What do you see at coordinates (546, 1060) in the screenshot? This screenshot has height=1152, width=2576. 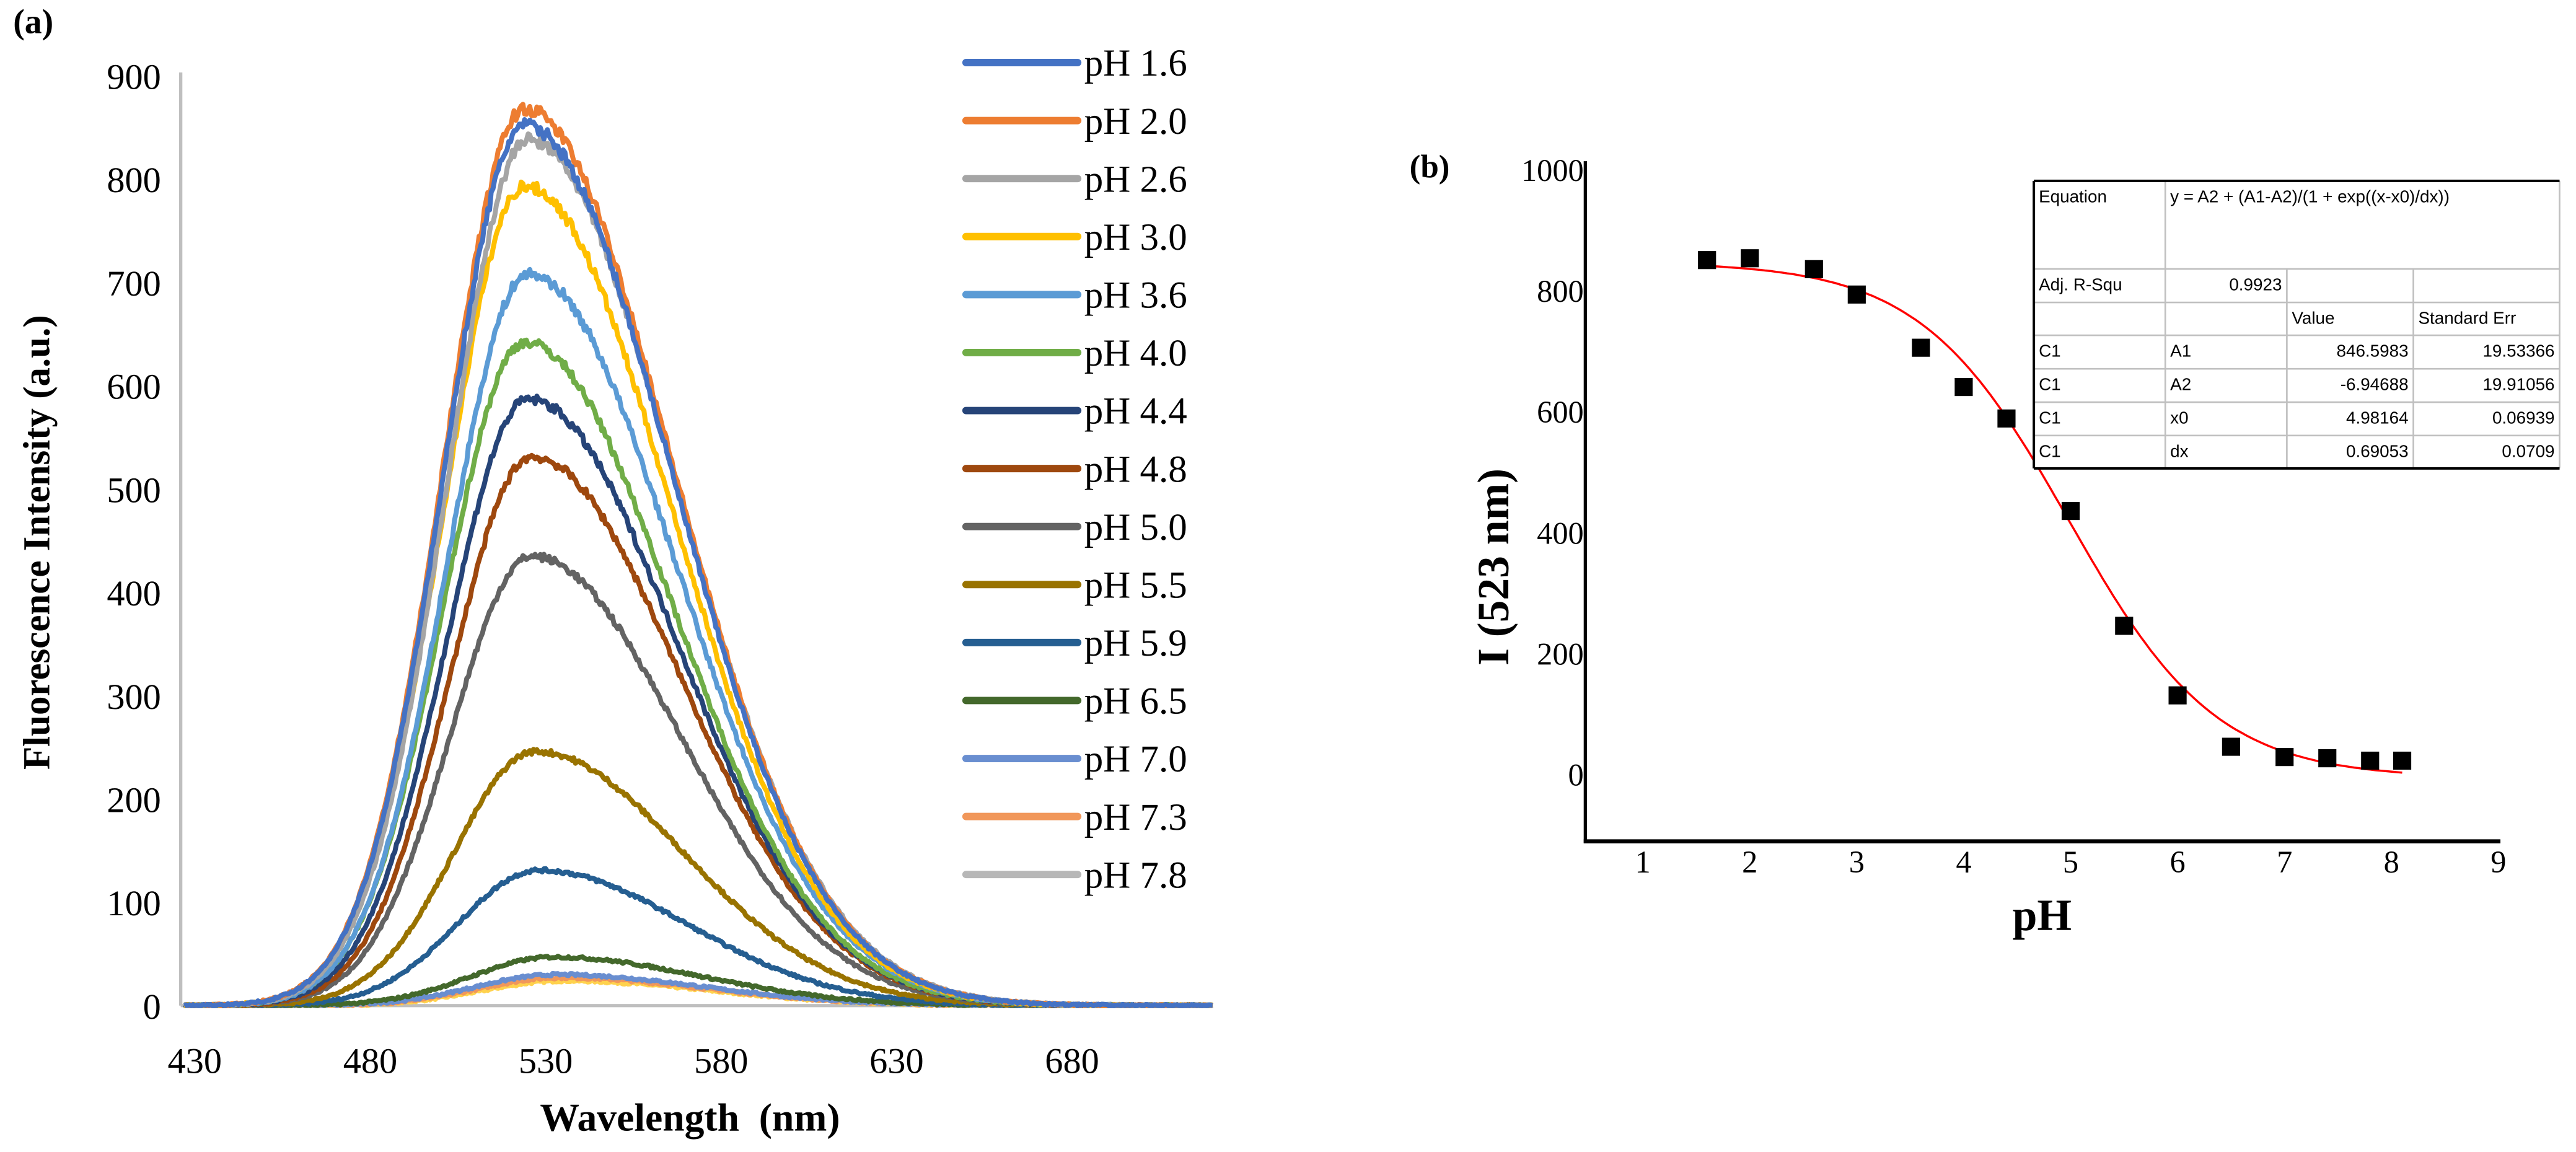 I see `x-tick-label: 530` at bounding box center [546, 1060].